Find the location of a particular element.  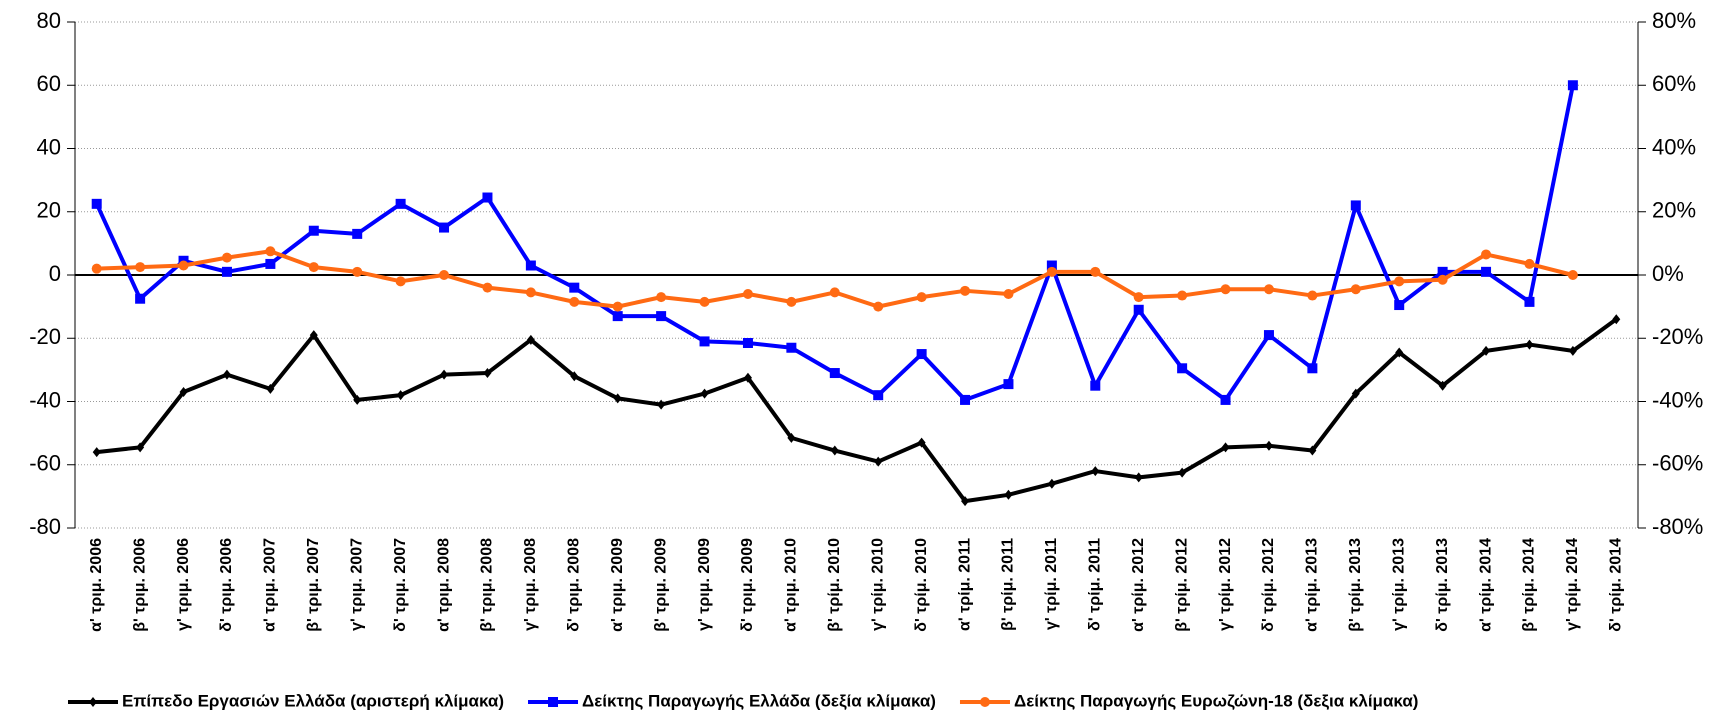

x-tick-label: α' τρίμ. 2012 is located at coordinates (1138, 585).